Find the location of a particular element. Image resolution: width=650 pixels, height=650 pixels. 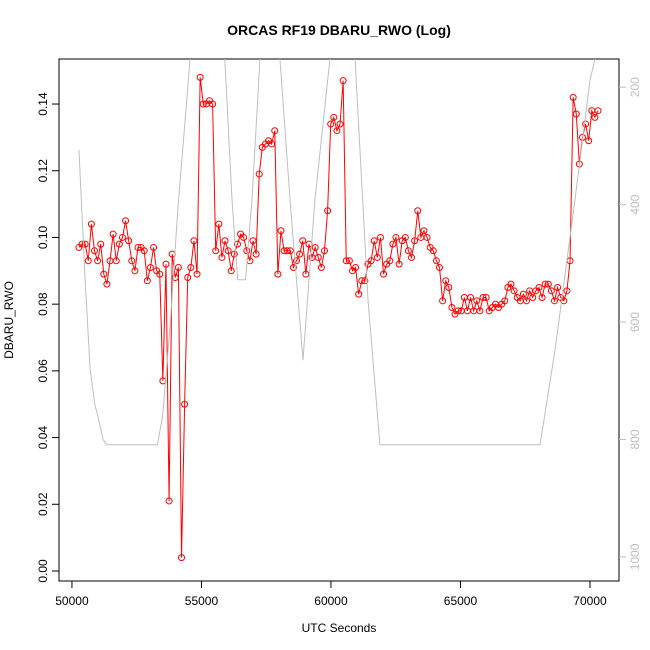

y-tick-label: 0.12 is located at coordinates (43, 171).